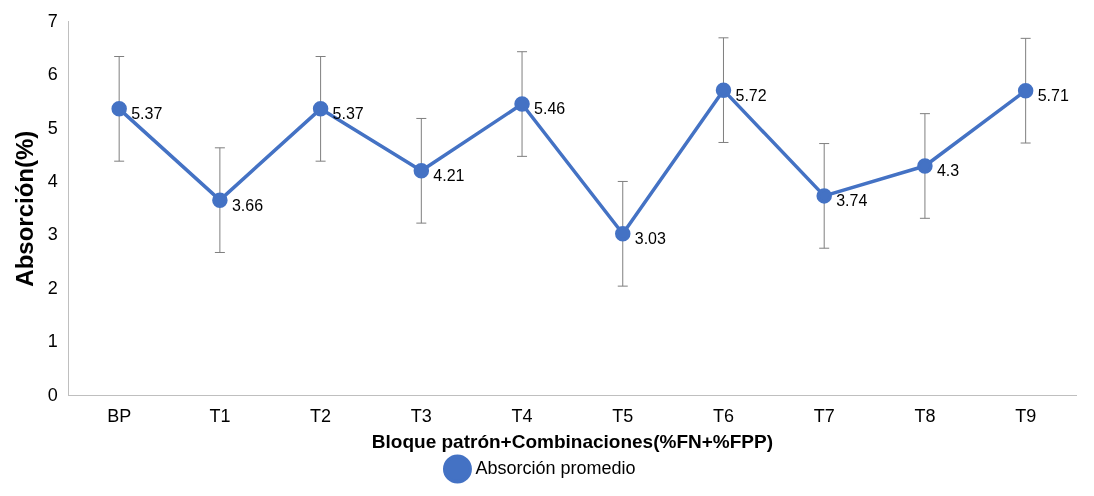  I want to click on data-label: 4.3, so click(948, 171).